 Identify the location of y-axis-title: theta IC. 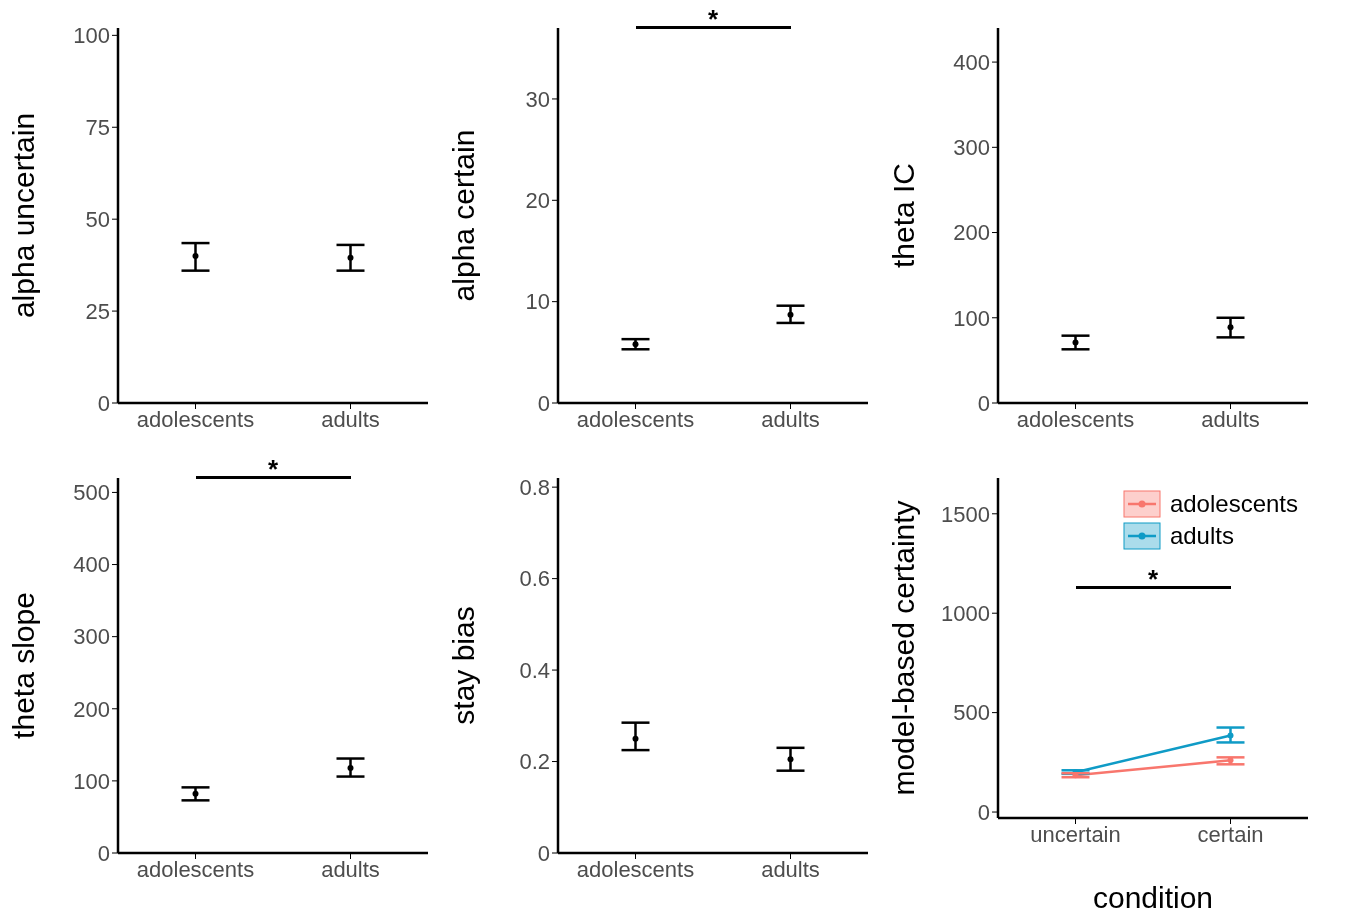
(903, 215).